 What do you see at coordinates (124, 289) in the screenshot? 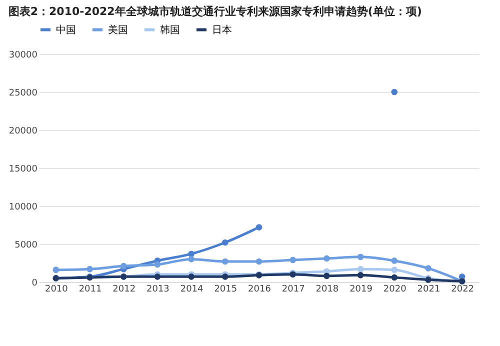
I see `x-tick-label: 2012` at bounding box center [124, 289].